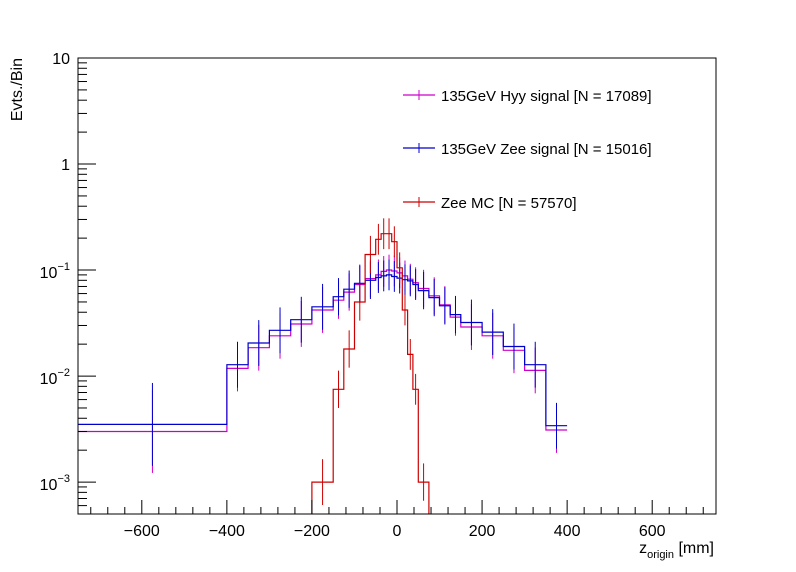  Describe the element at coordinates (567, 531) in the screenshot. I see `x-tick-label: 400` at that location.